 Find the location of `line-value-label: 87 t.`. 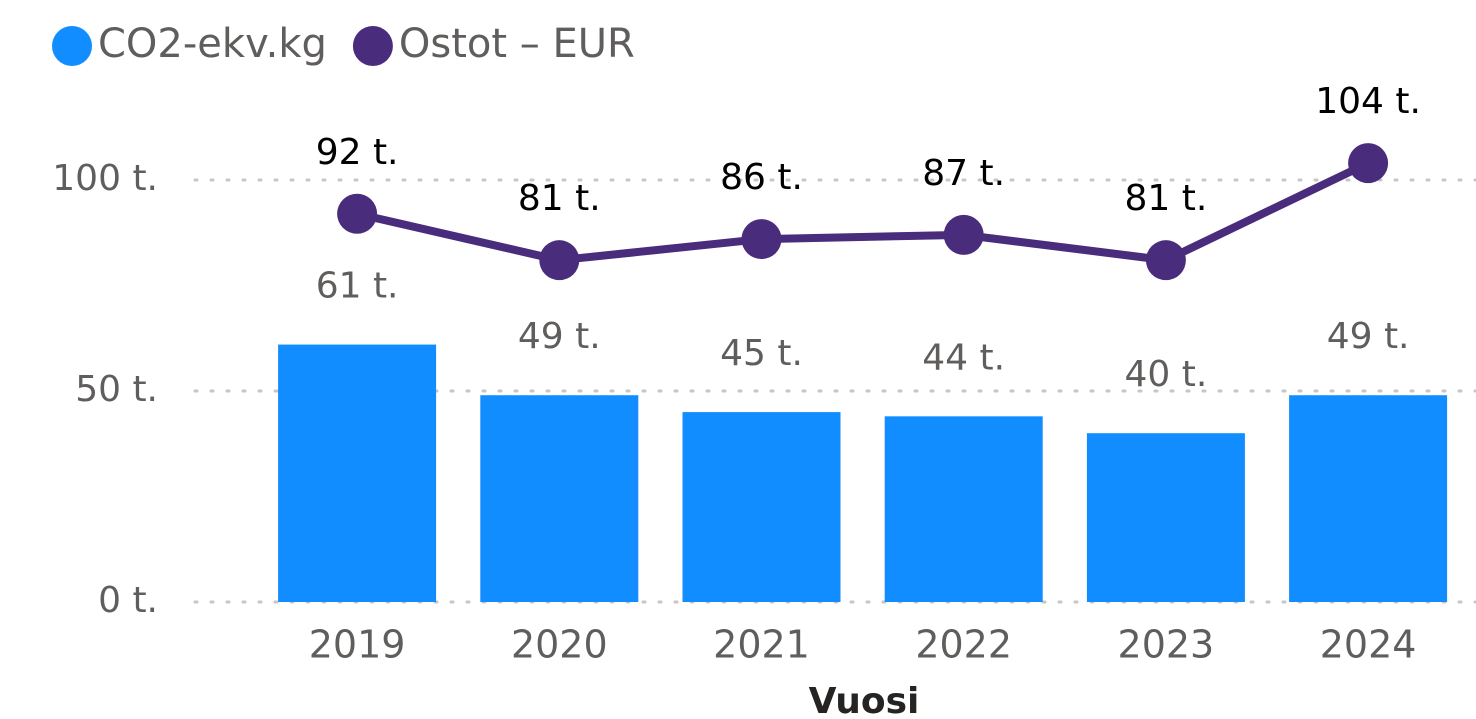

line-value-label: 87 t. is located at coordinates (963, 173).